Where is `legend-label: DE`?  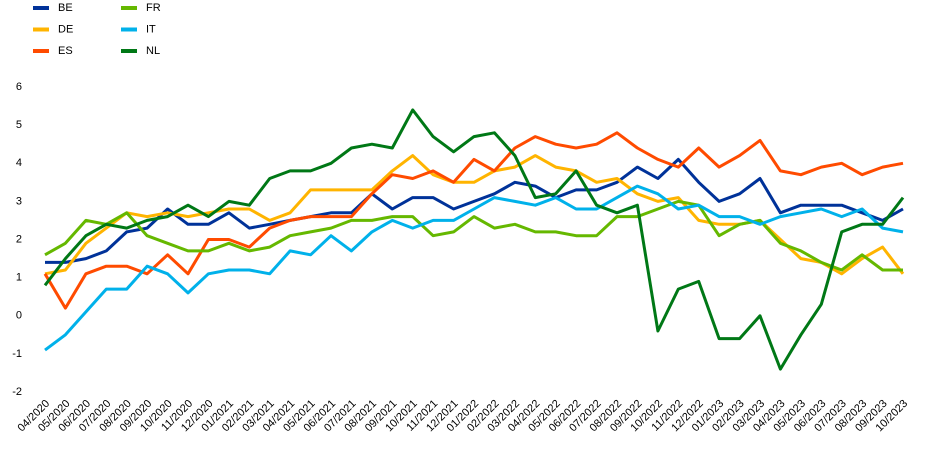 legend-label: DE is located at coordinates (65, 29).